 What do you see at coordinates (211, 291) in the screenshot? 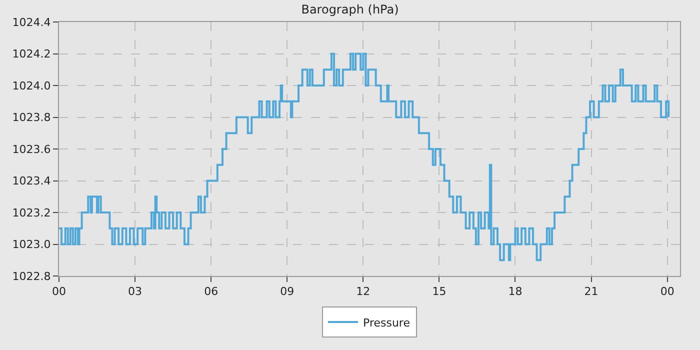
I see `x-tick-label: 06` at bounding box center [211, 291].